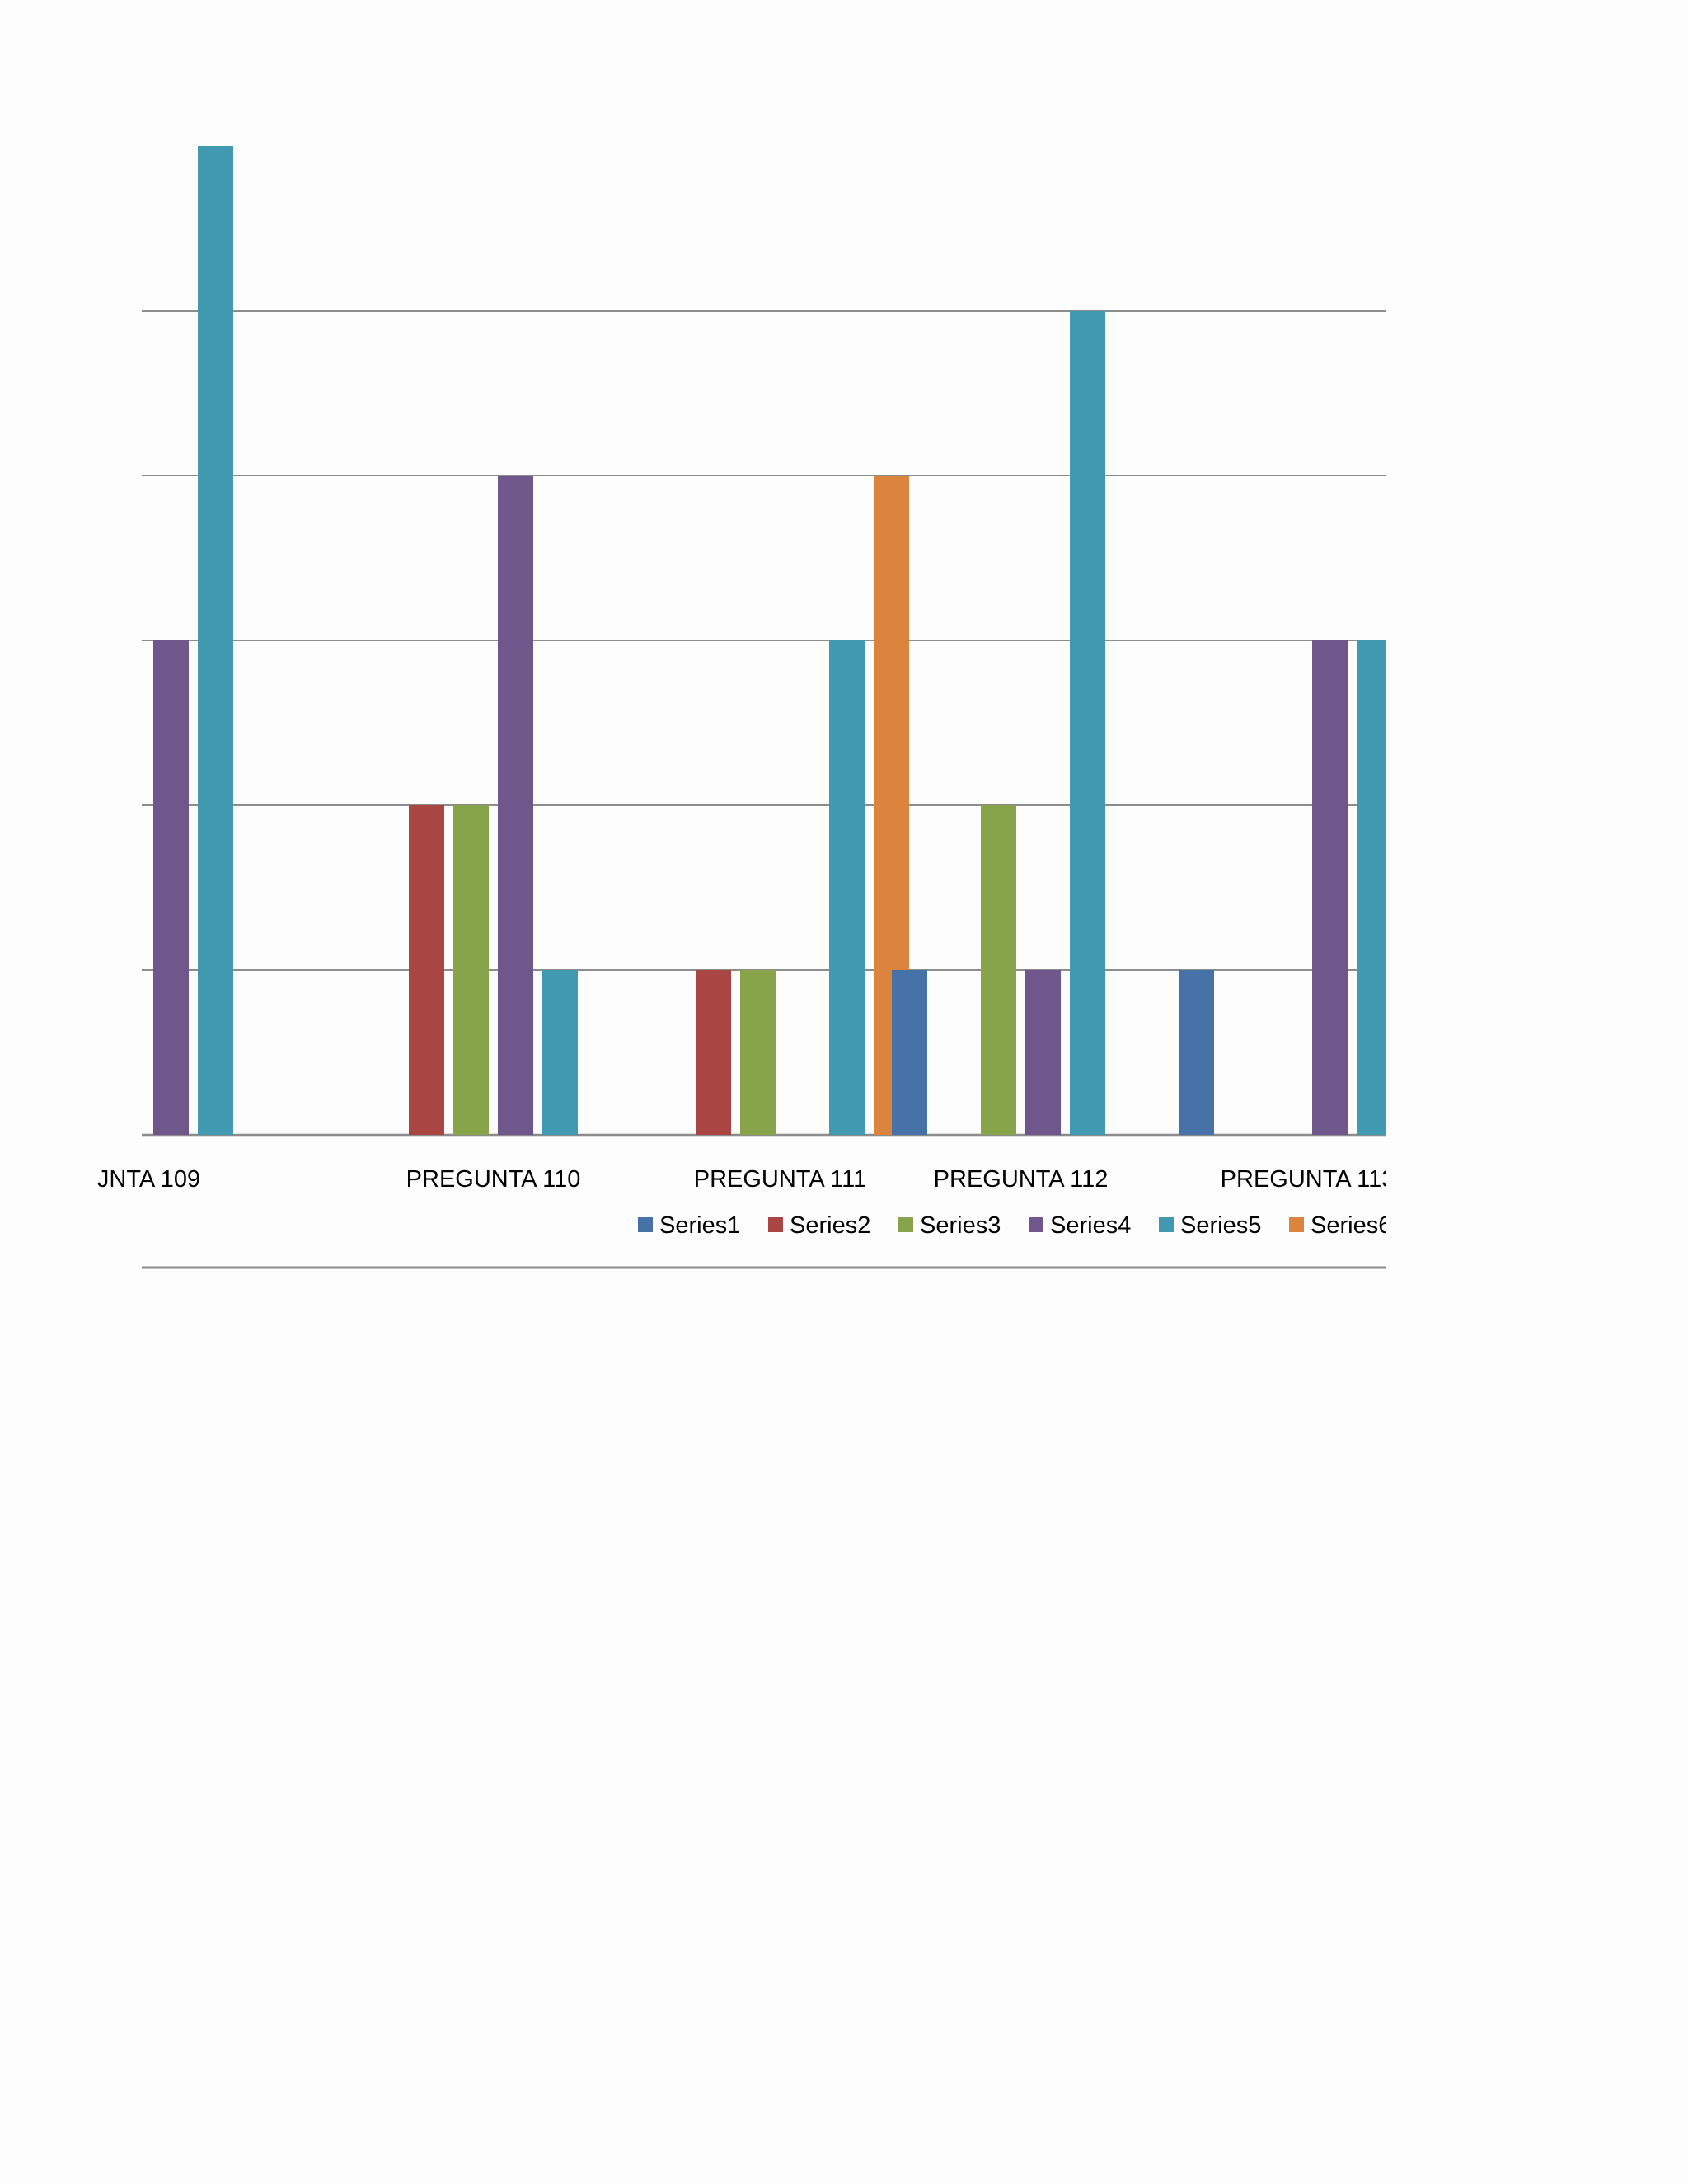 Image resolution: width=1688 pixels, height=2184 pixels. I want to click on legend-item-series4: Series4, so click(1080, 1225).